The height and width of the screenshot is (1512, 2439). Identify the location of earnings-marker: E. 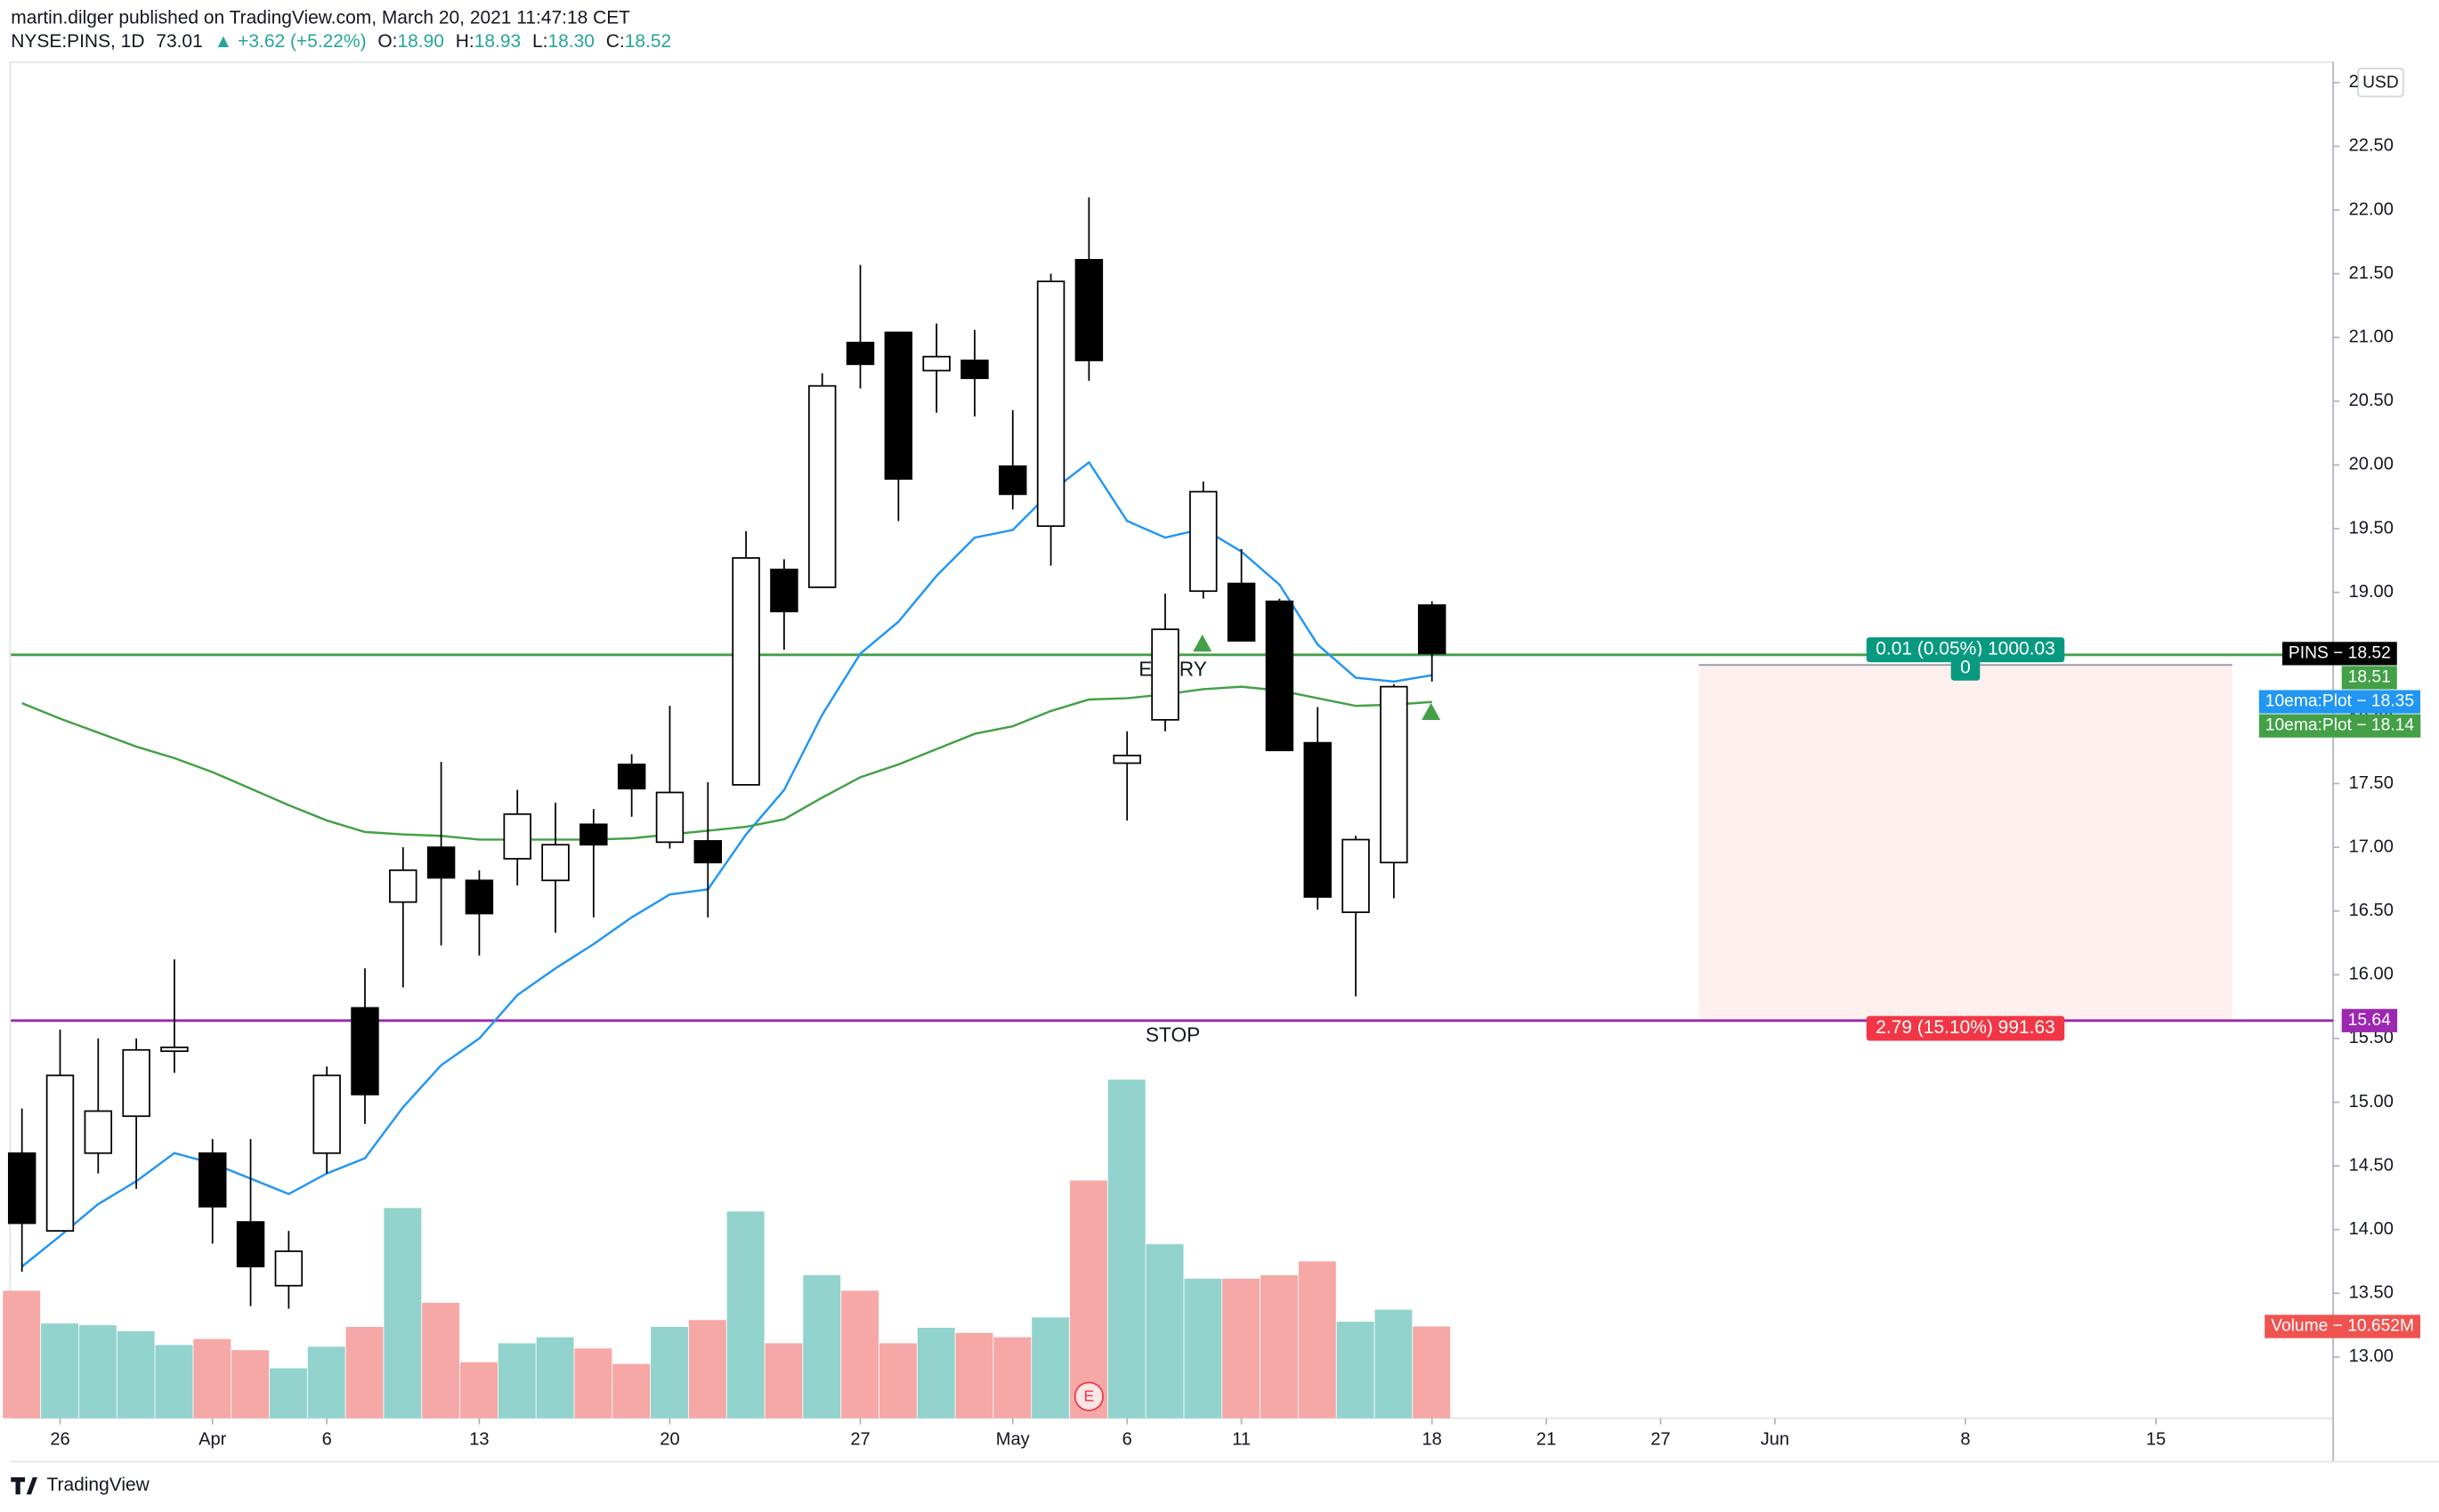
(1090, 1396).